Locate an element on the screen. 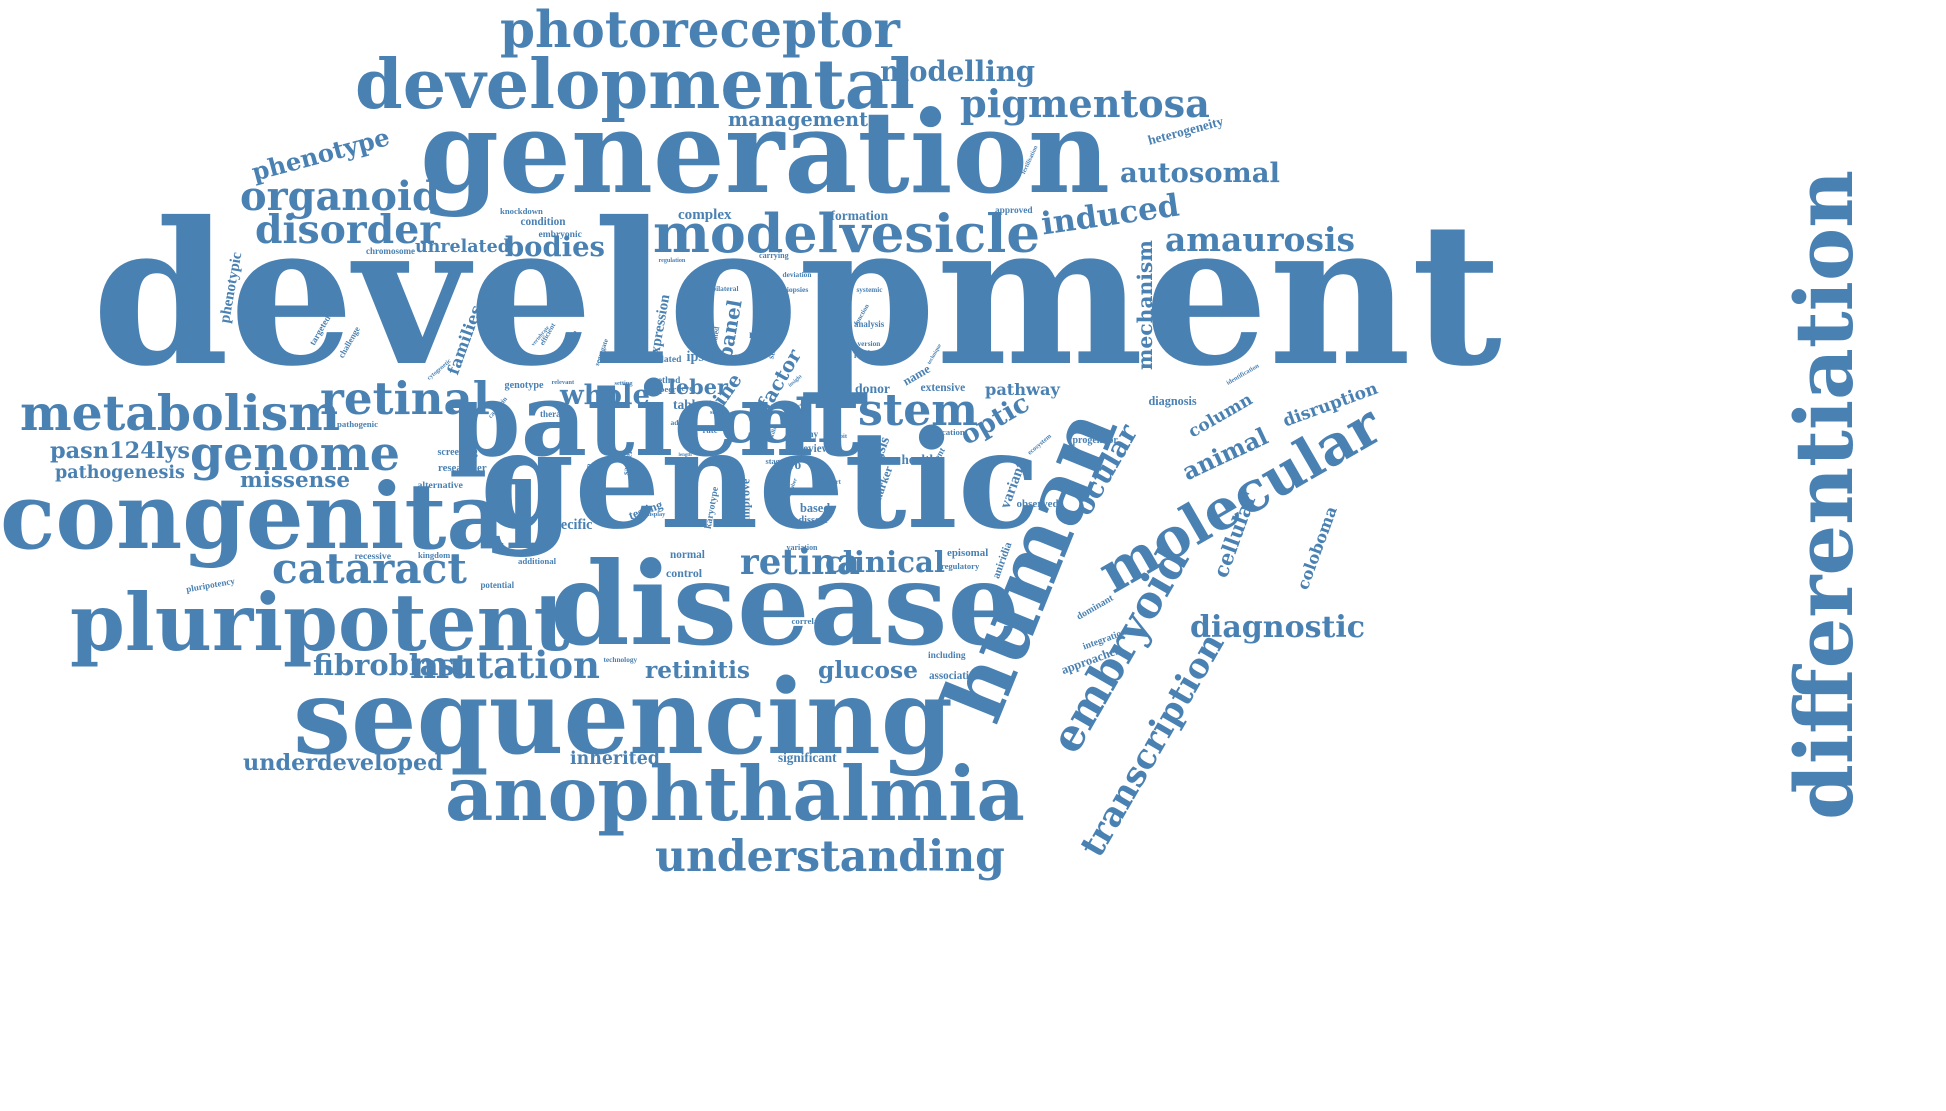  cloud-word: including is located at coordinates (947, 655).